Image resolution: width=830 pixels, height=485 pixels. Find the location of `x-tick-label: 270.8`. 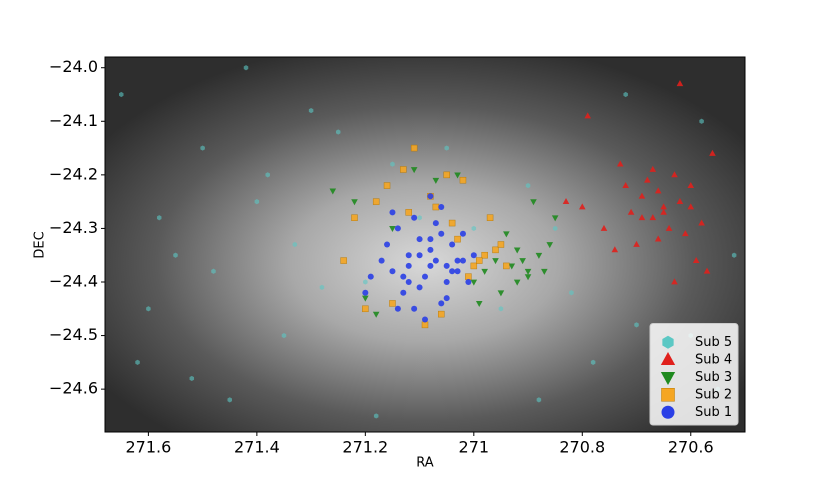

x-tick-label: 270.8 is located at coordinates (582, 447).